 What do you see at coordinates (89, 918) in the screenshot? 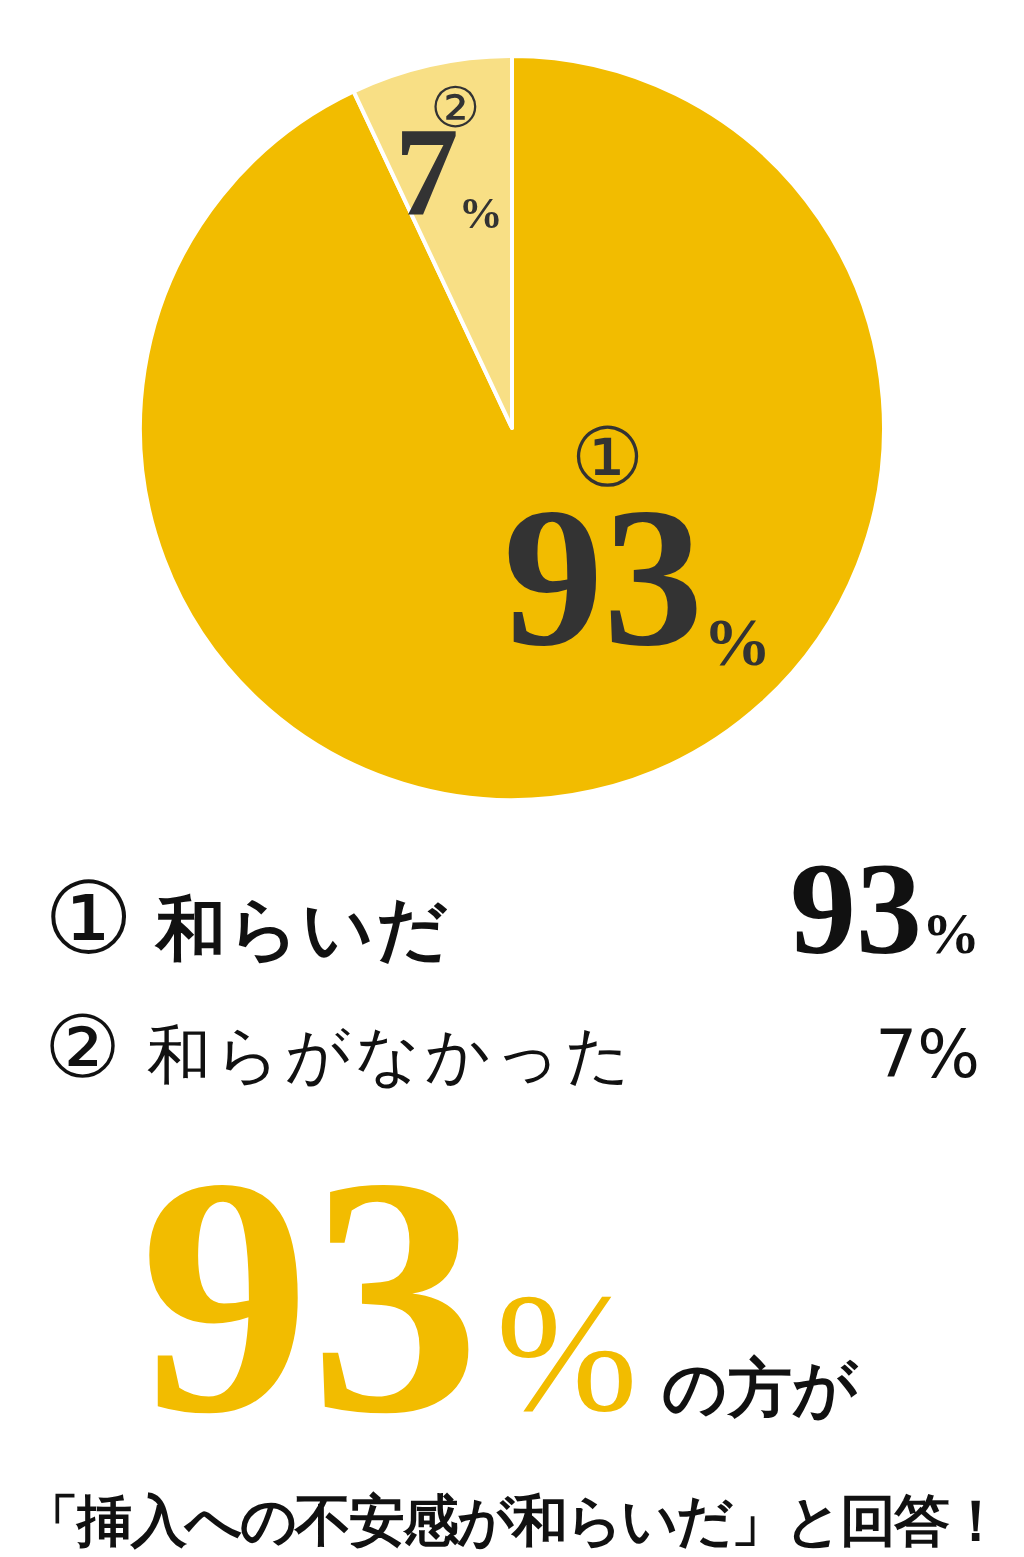
I see `slice-label: ①` at bounding box center [89, 918].